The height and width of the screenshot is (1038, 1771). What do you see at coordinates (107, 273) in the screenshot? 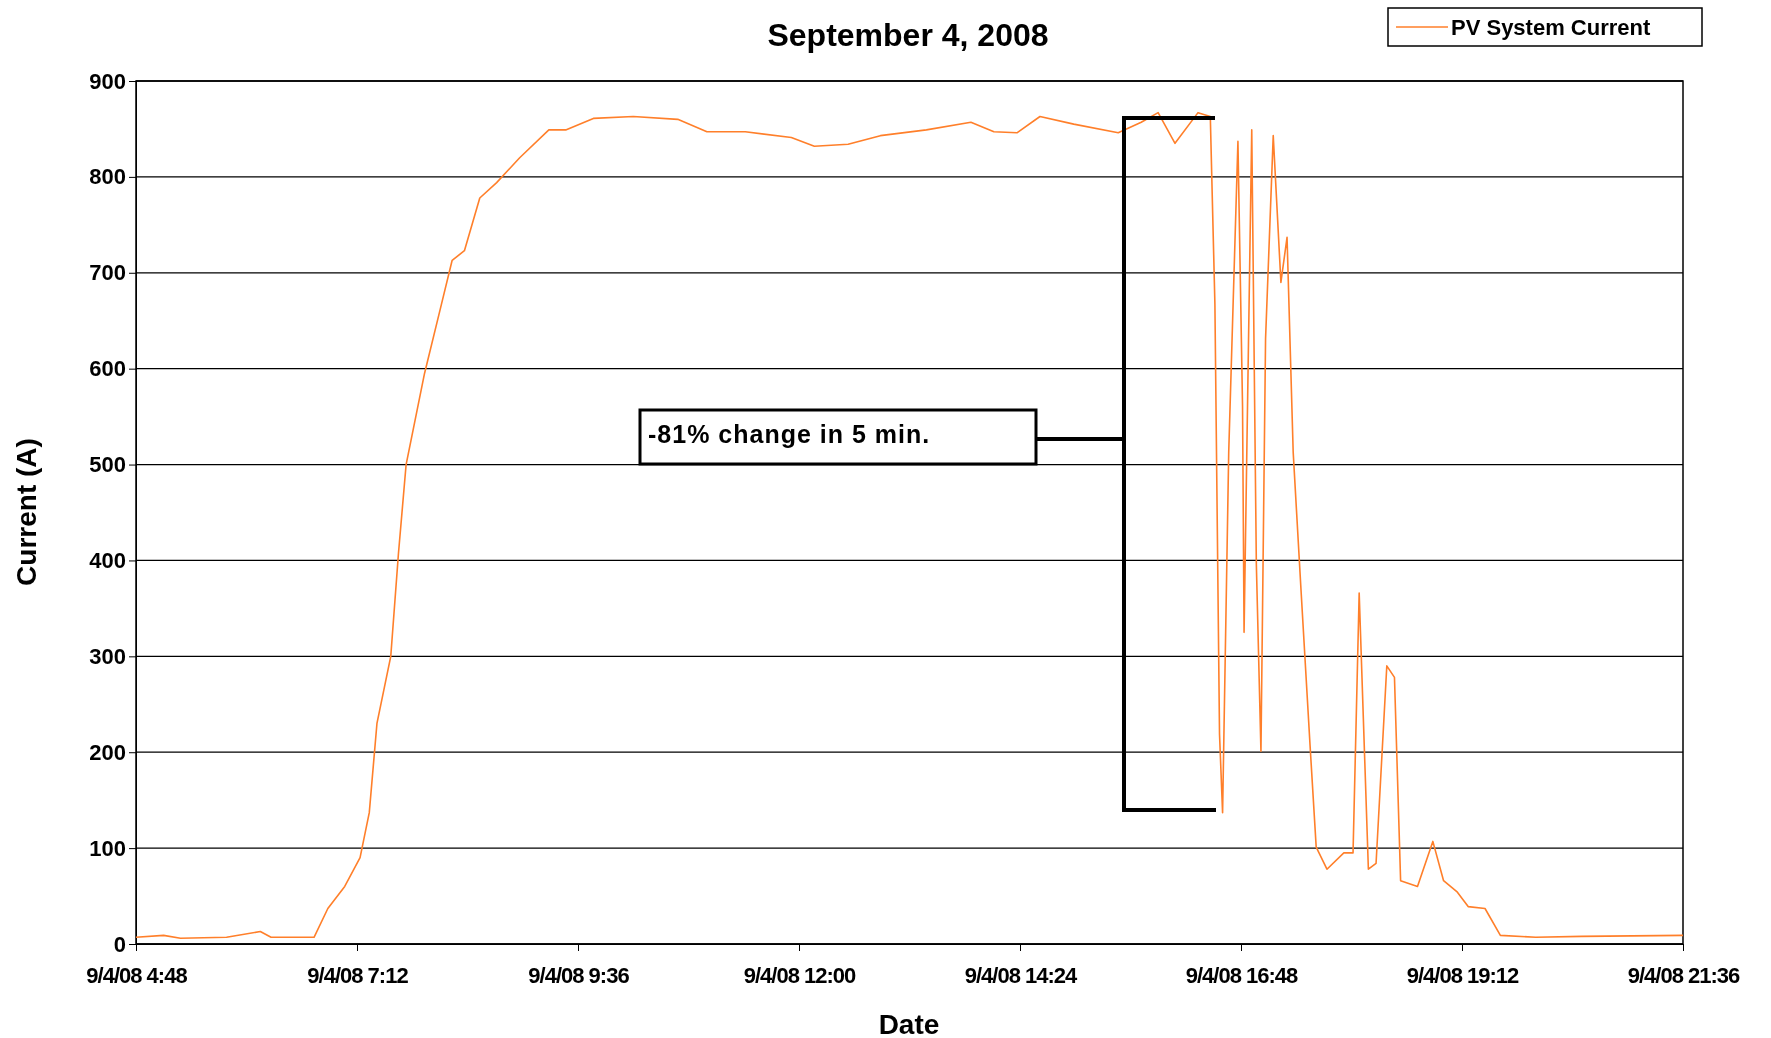
I see `y-tick-label: 700` at bounding box center [107, 273].